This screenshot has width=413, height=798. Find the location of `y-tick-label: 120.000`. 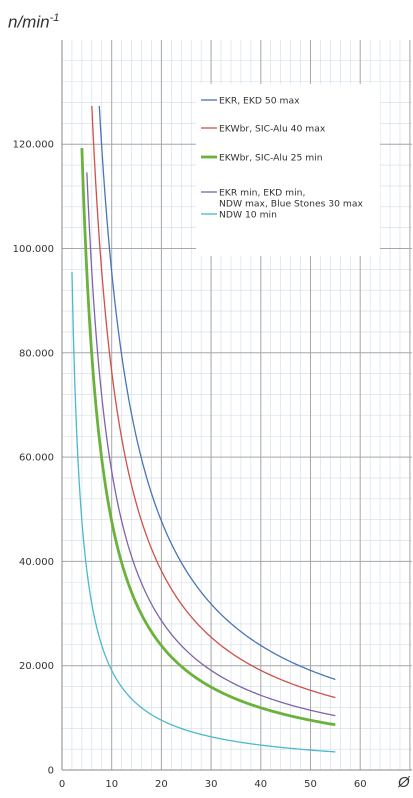

y-tick-label: 120.000 is located at coordinates (33, 145).